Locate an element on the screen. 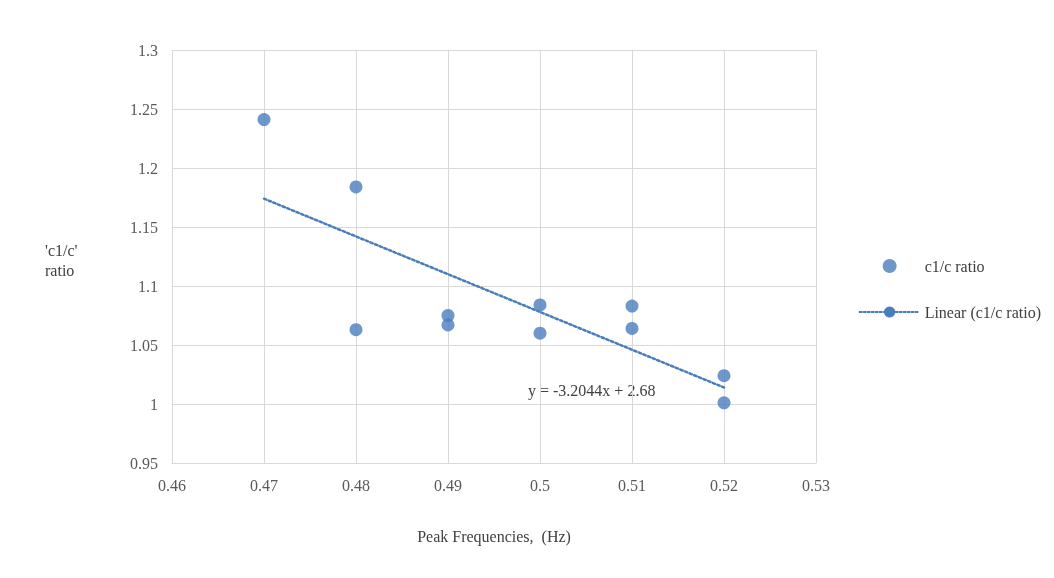 This screenshot has width=1054, height=578. y-tick-label: 1 is located at coordinates (154, 404).